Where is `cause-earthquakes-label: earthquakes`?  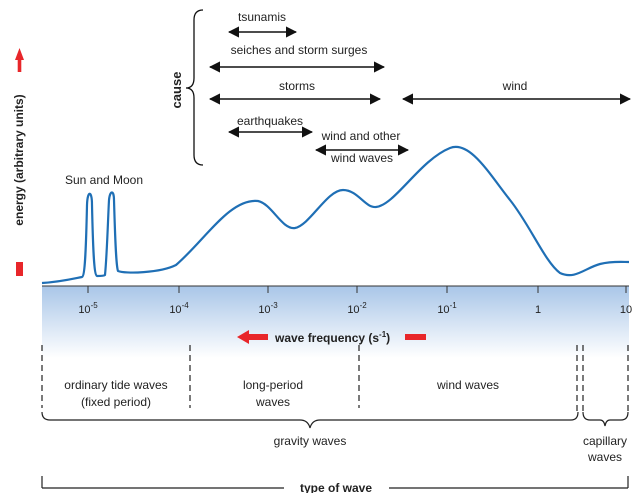
cause-earthquakes-label: earthquakes is located at coordinates (270, 121).